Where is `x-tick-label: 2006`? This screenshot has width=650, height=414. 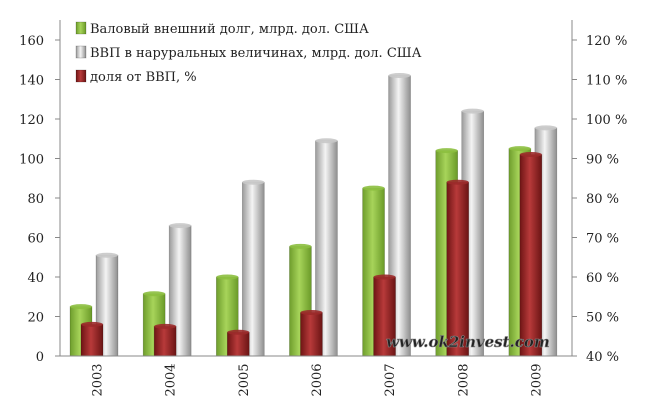 x-tick-label: 2006 is located at coordinates (317, 379).